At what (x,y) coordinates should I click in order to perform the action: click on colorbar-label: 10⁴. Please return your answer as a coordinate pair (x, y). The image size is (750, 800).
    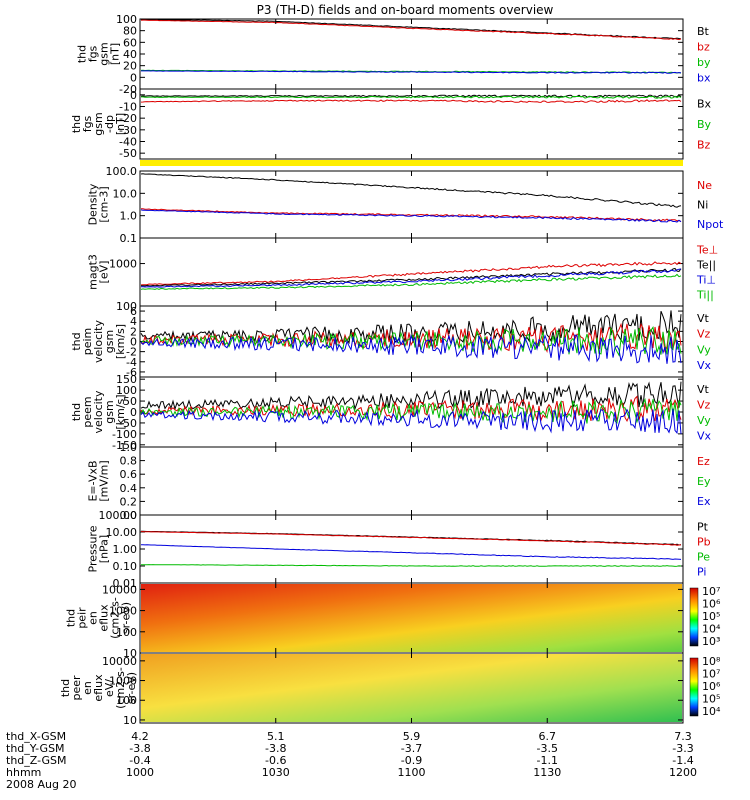
    Looking at the image, I should click on (711, 629).